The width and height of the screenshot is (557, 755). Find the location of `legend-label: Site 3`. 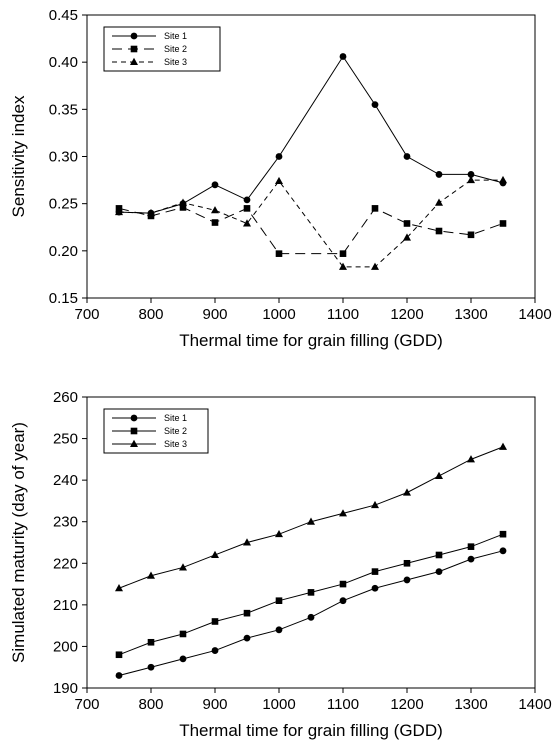

legend-label: Site 3 is located at coordinates (175, 62).